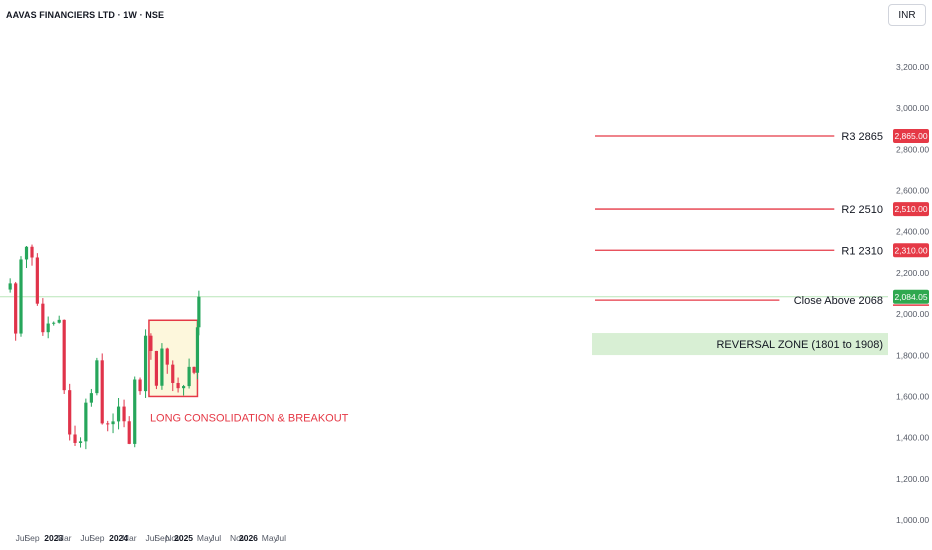  I want to click on y-tick-label: 2,600.00, so click(912, 191).